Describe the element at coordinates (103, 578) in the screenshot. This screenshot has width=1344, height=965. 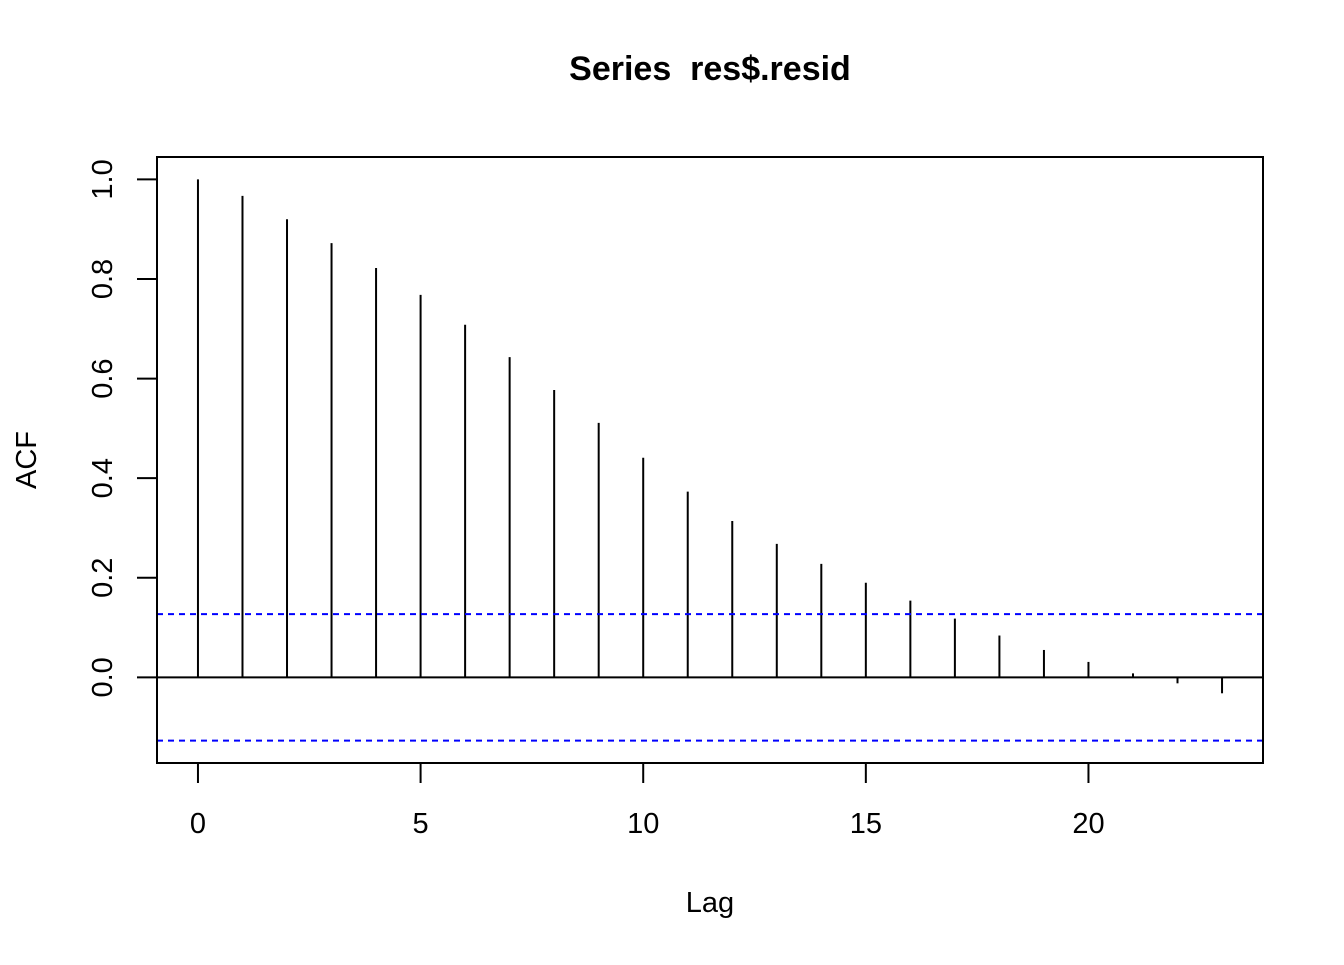
I see `y-tick-label-1: 0.2` at that location.